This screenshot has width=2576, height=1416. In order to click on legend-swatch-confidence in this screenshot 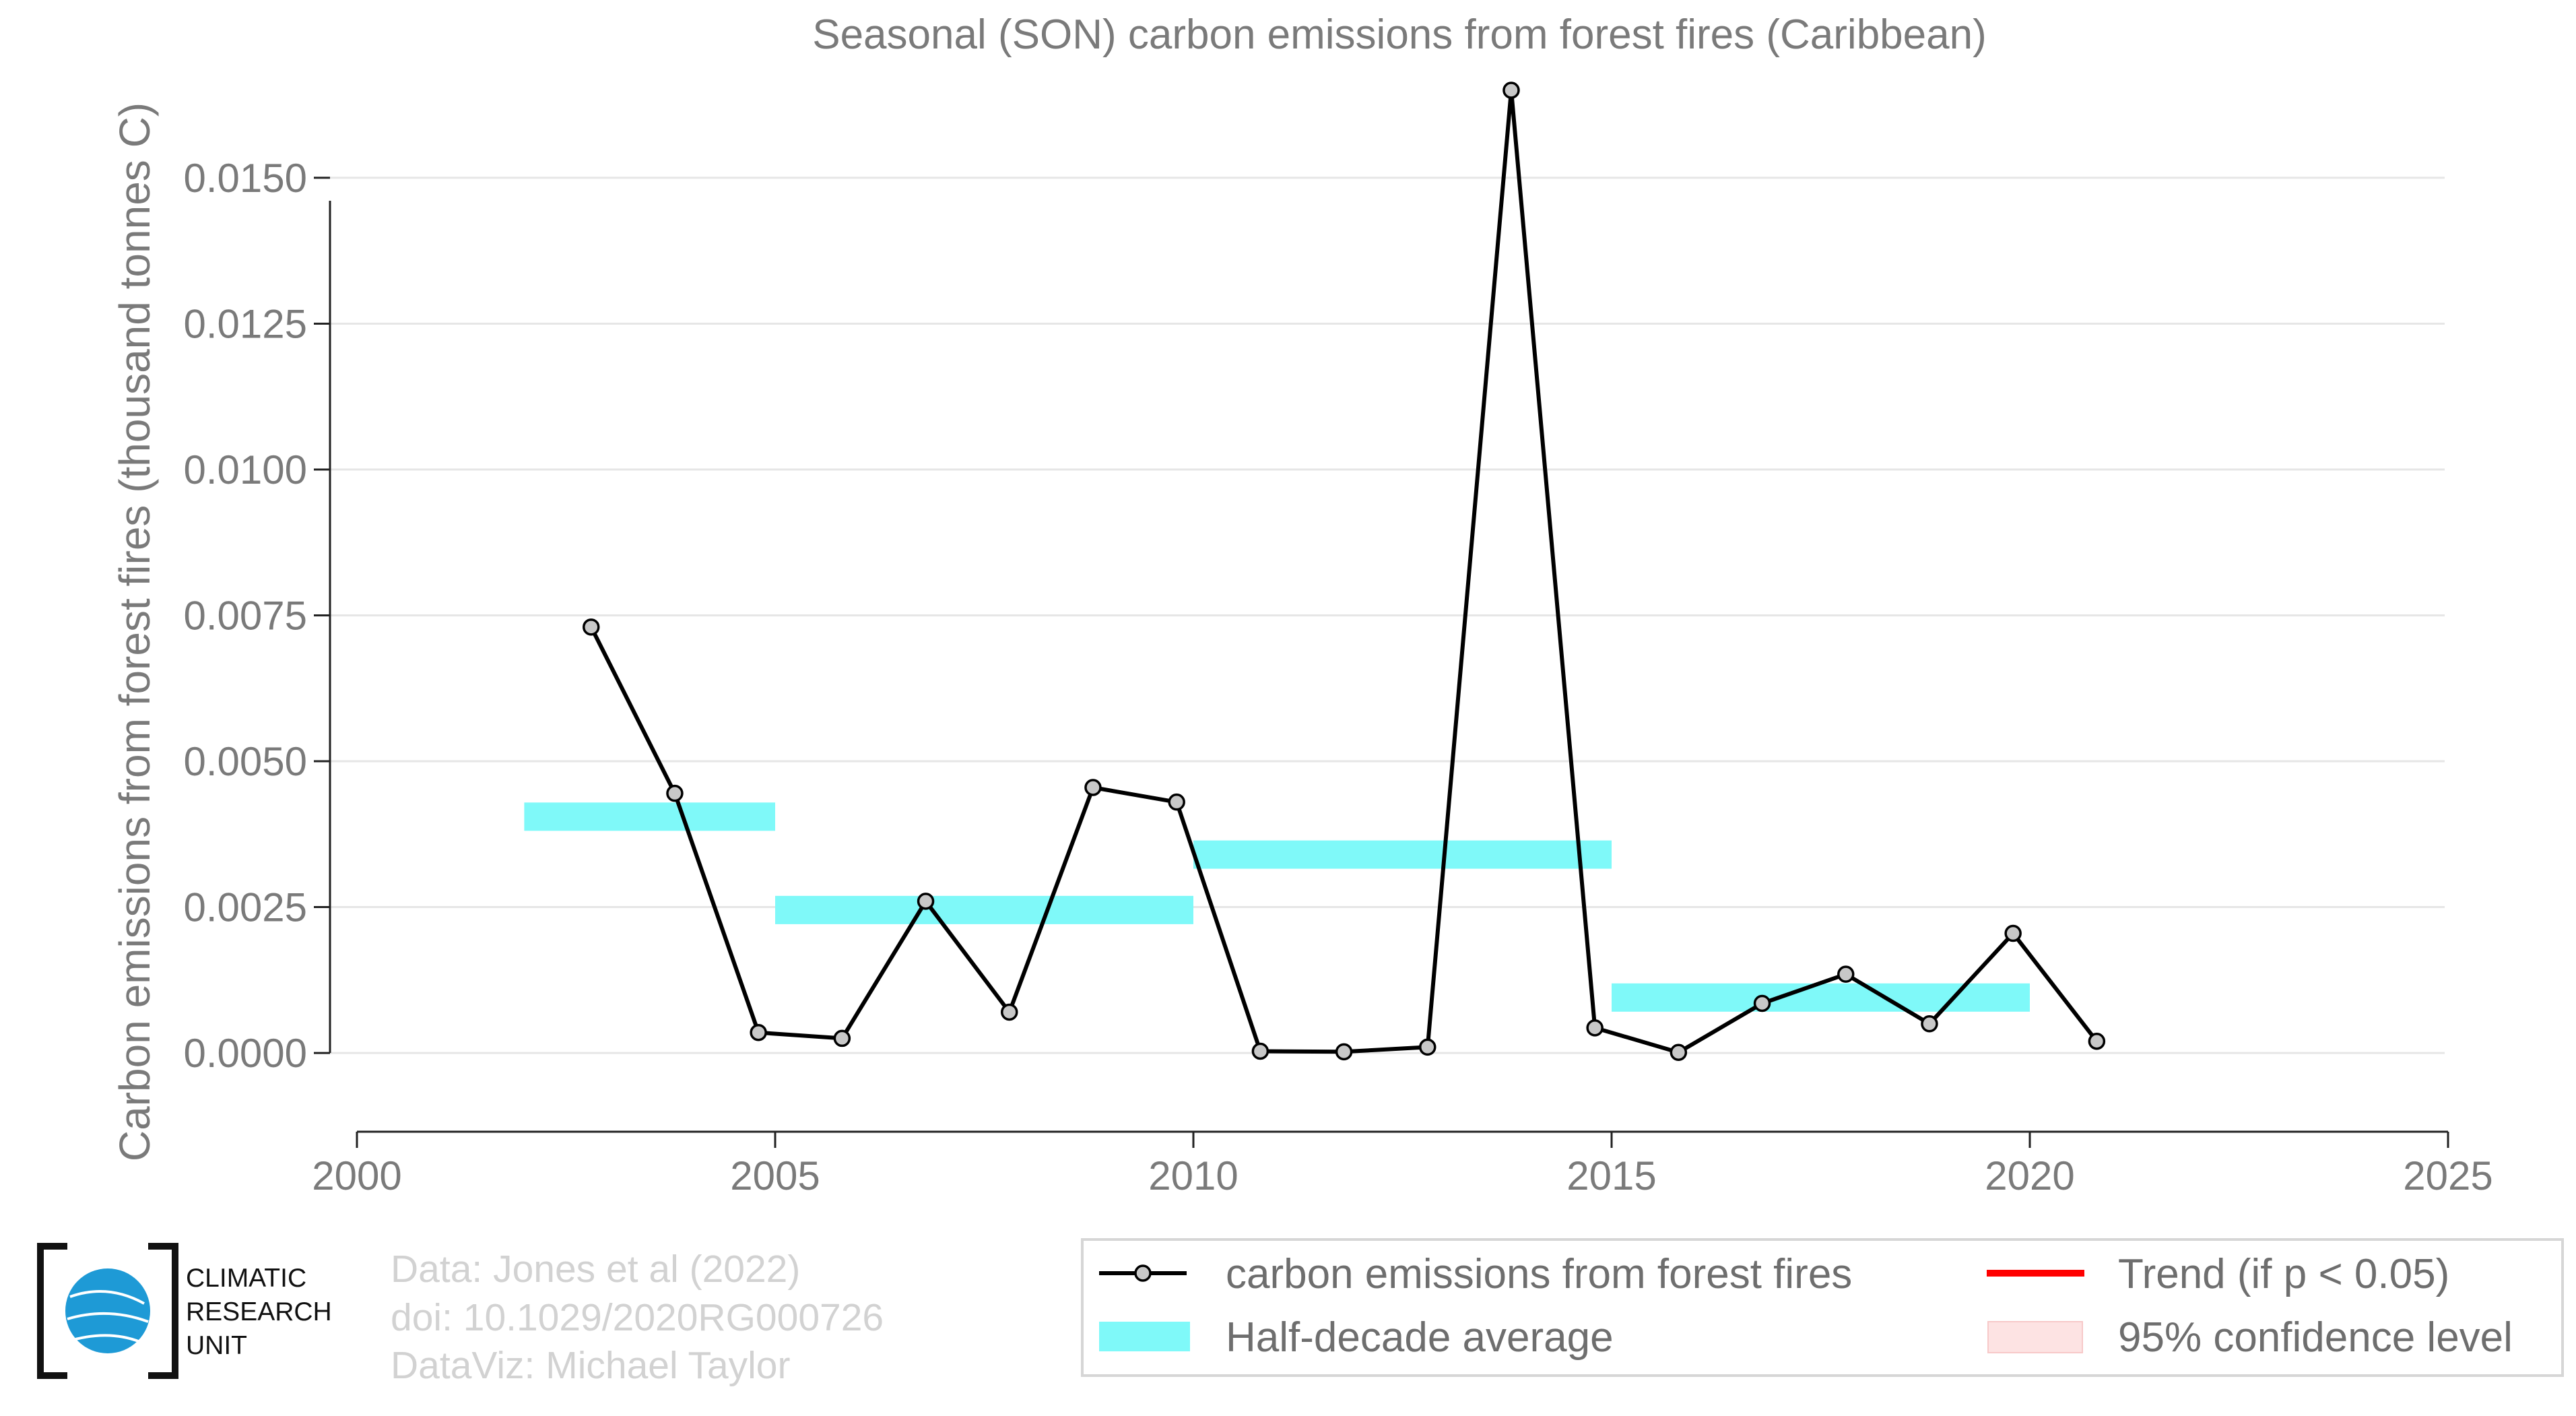, I will do `click(2035, 1337)`.